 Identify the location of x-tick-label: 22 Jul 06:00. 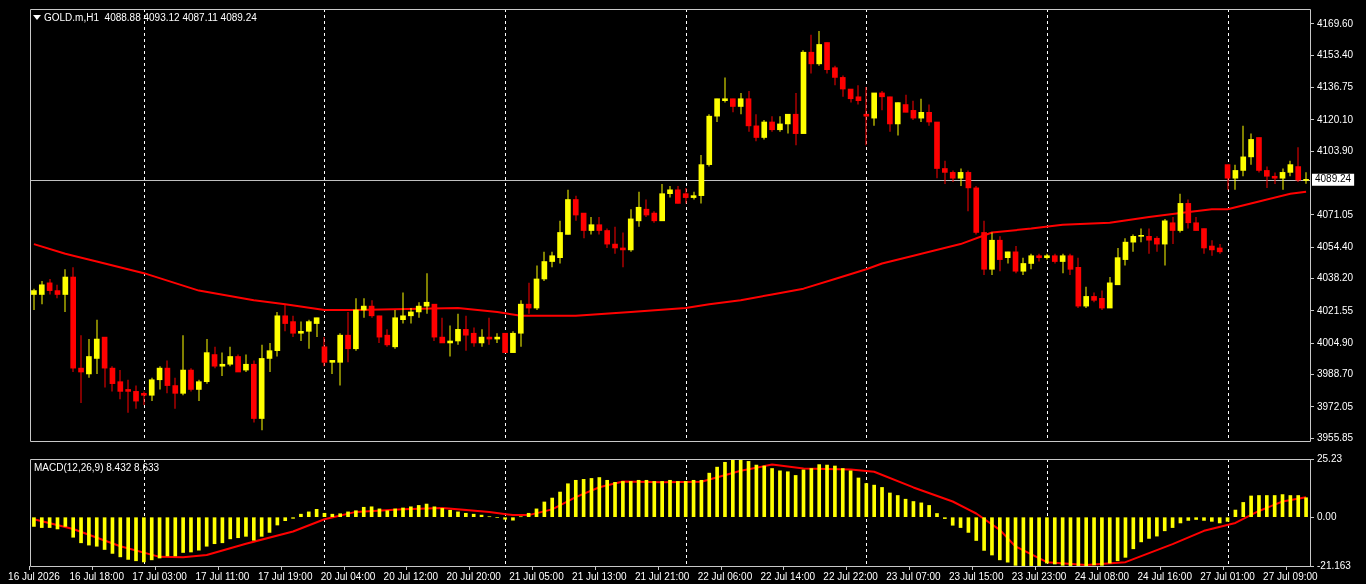
(725, 576).